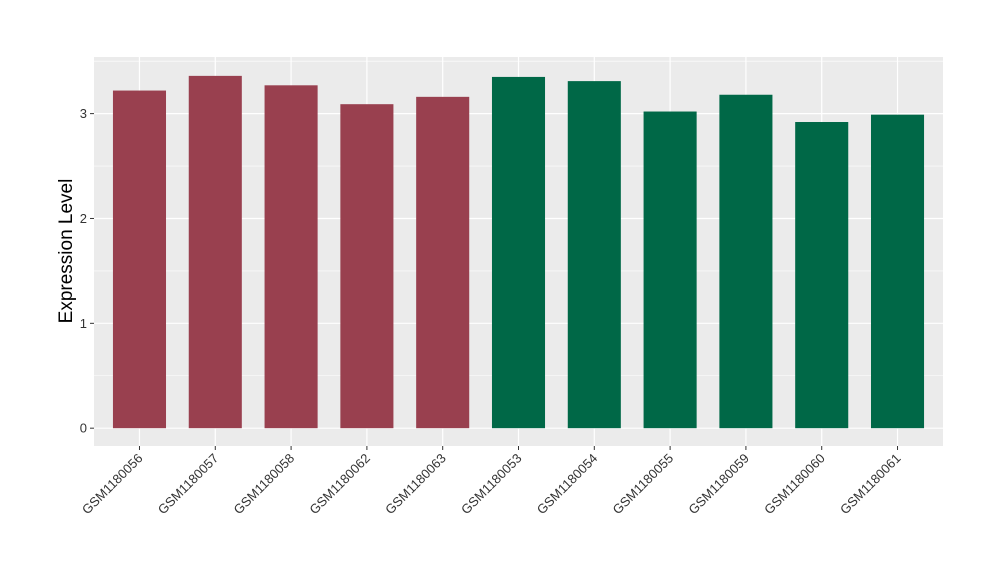 This screenshot has width=1000, height=580. Describe the element at coordinates (670, 270) in the screenshot. I see `bar-GSM1180055` at that location.